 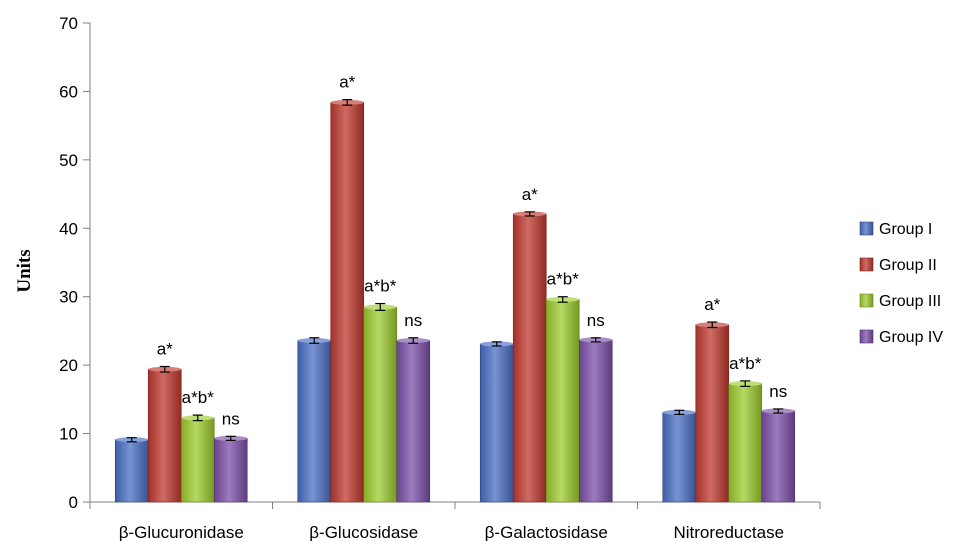 What do you see at coordinates (901, 283) in the screenshot?
I see `legend: Group I Group II Group III Group IV` at bounding box center [901, 283].